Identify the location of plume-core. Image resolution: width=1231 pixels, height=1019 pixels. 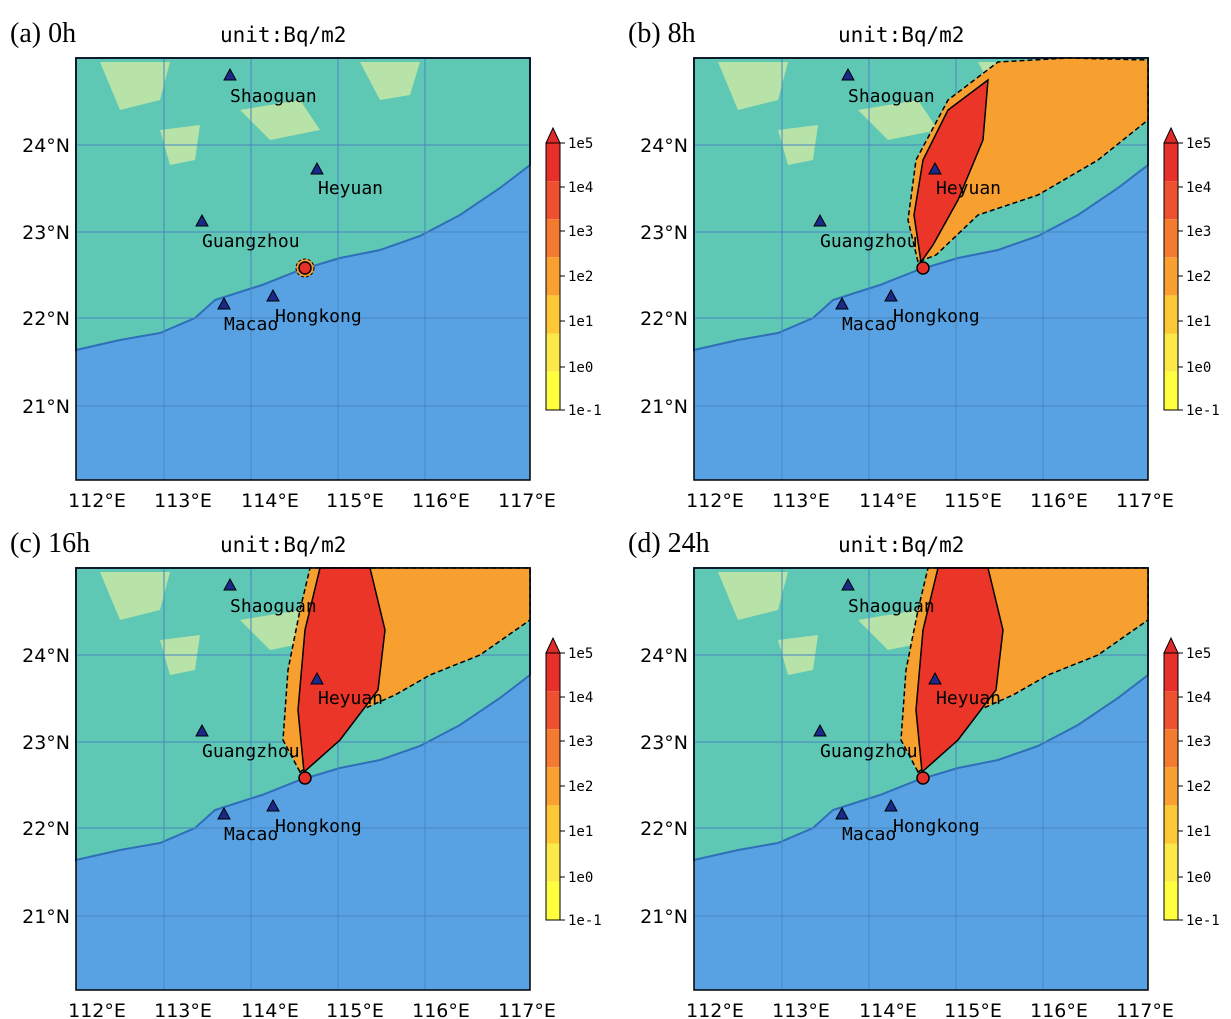
(951, 171).